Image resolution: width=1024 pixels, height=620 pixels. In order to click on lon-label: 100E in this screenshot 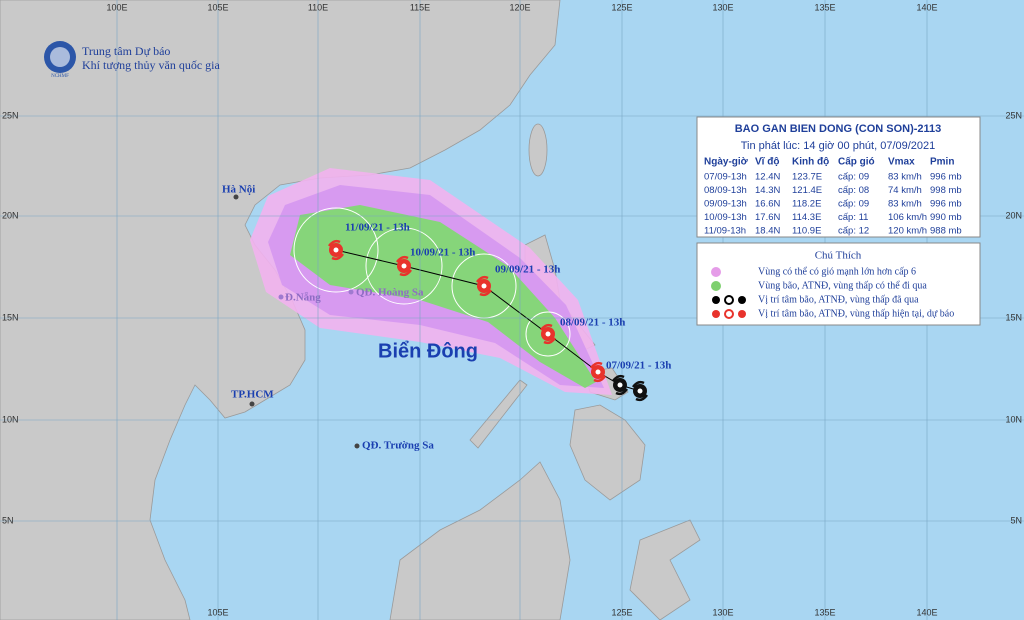, I will do `click(116, 7)`.